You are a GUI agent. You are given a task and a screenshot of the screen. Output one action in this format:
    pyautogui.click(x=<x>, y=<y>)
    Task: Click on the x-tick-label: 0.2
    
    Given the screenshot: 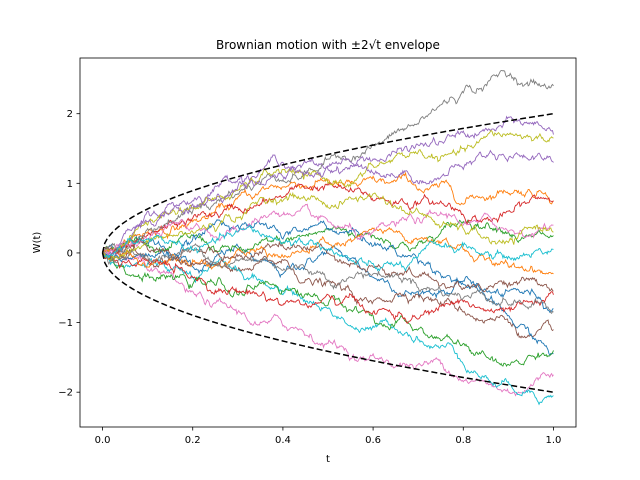 What is the action you would take?
    pyautogui.click(x=193, y=440)
    